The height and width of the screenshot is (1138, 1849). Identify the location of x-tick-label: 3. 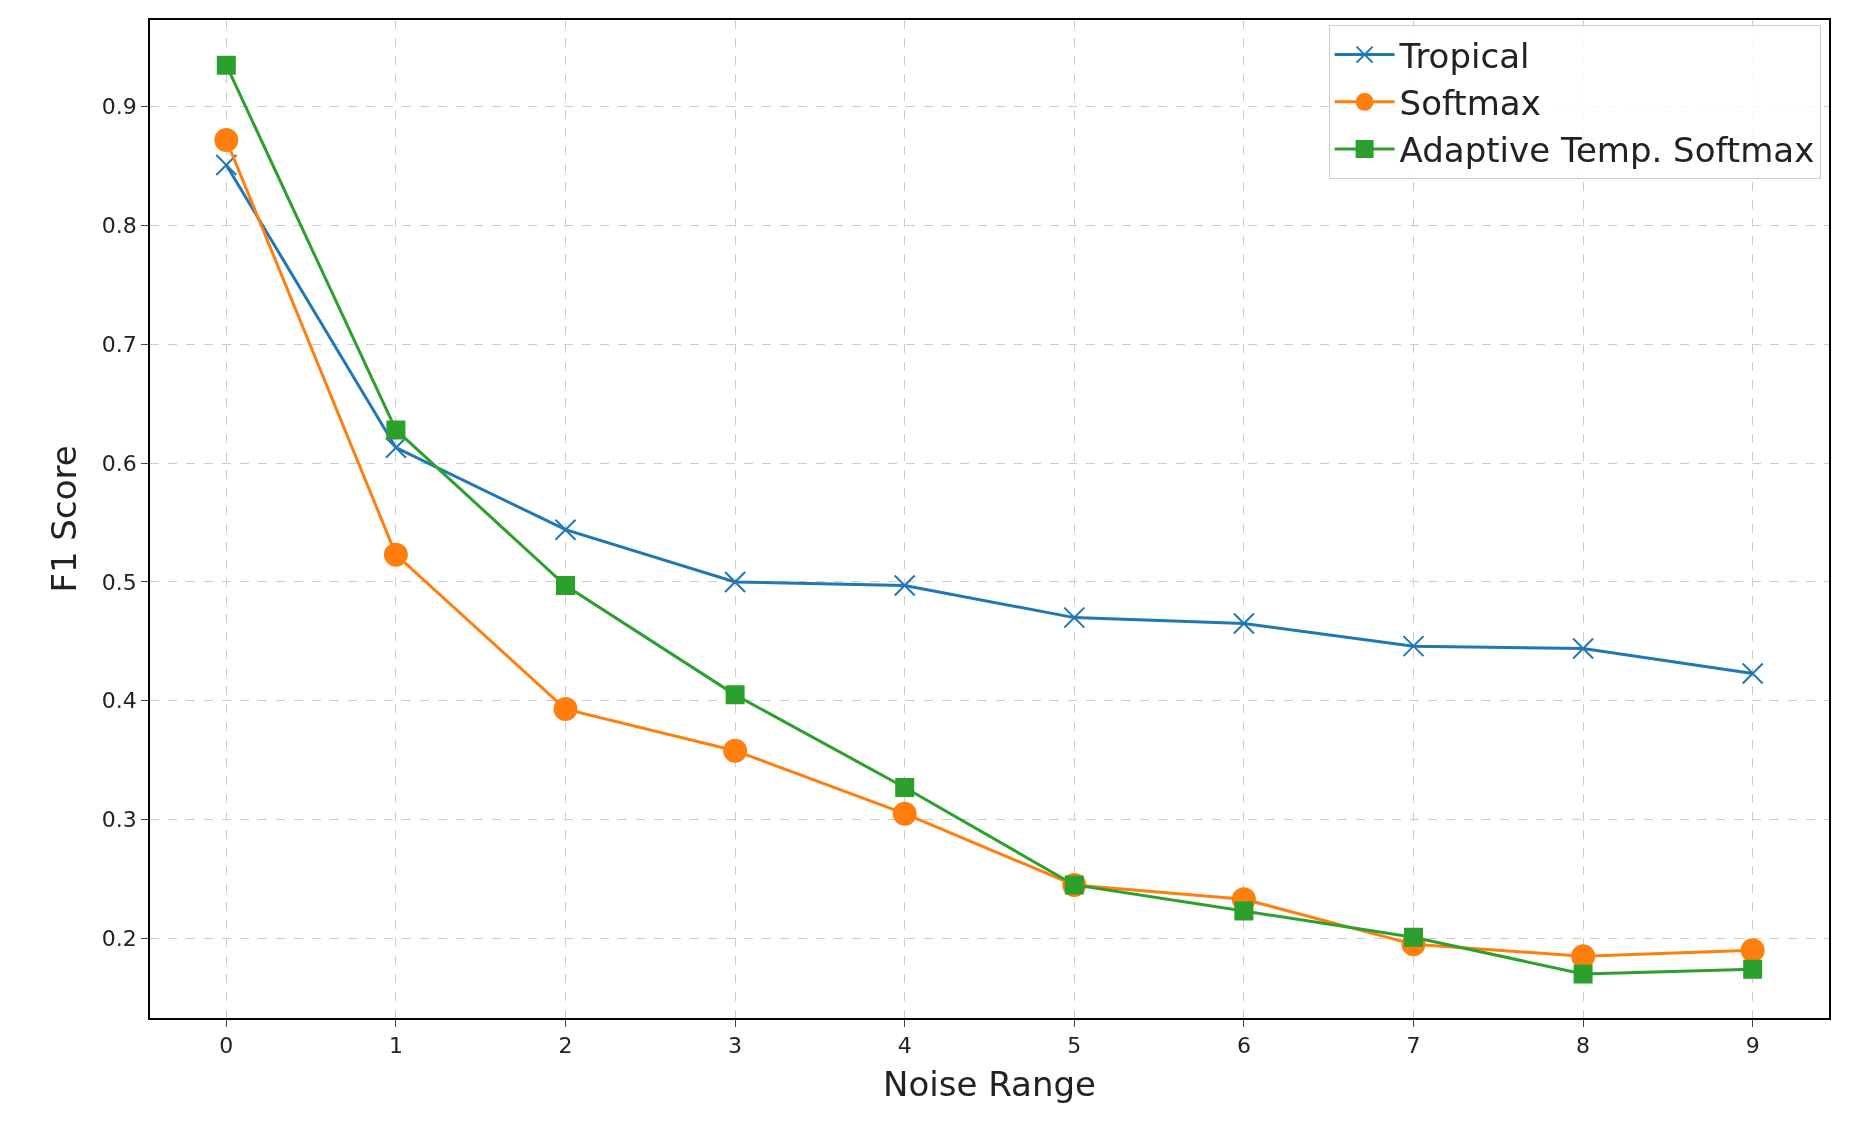
(735, 1046).